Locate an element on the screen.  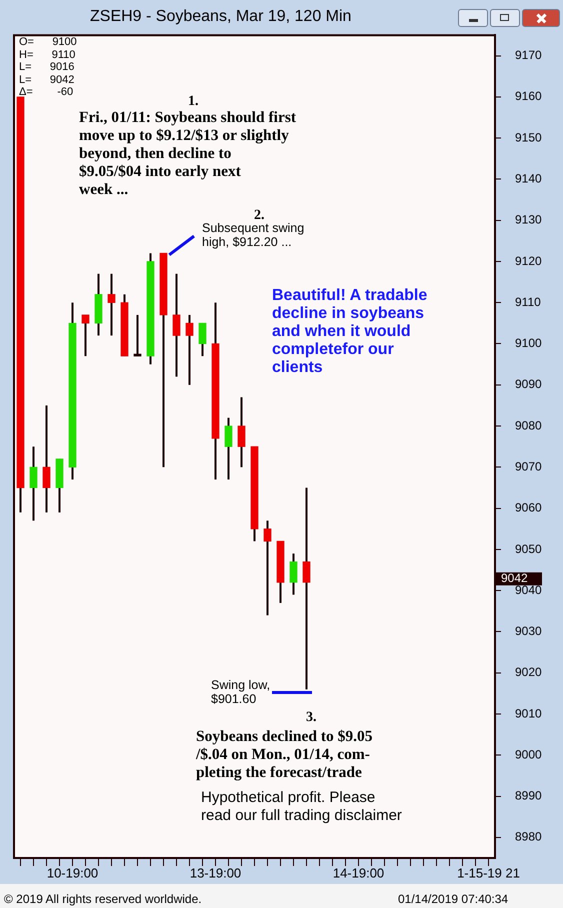
text: 9042 is located at coordinates (514, 578).